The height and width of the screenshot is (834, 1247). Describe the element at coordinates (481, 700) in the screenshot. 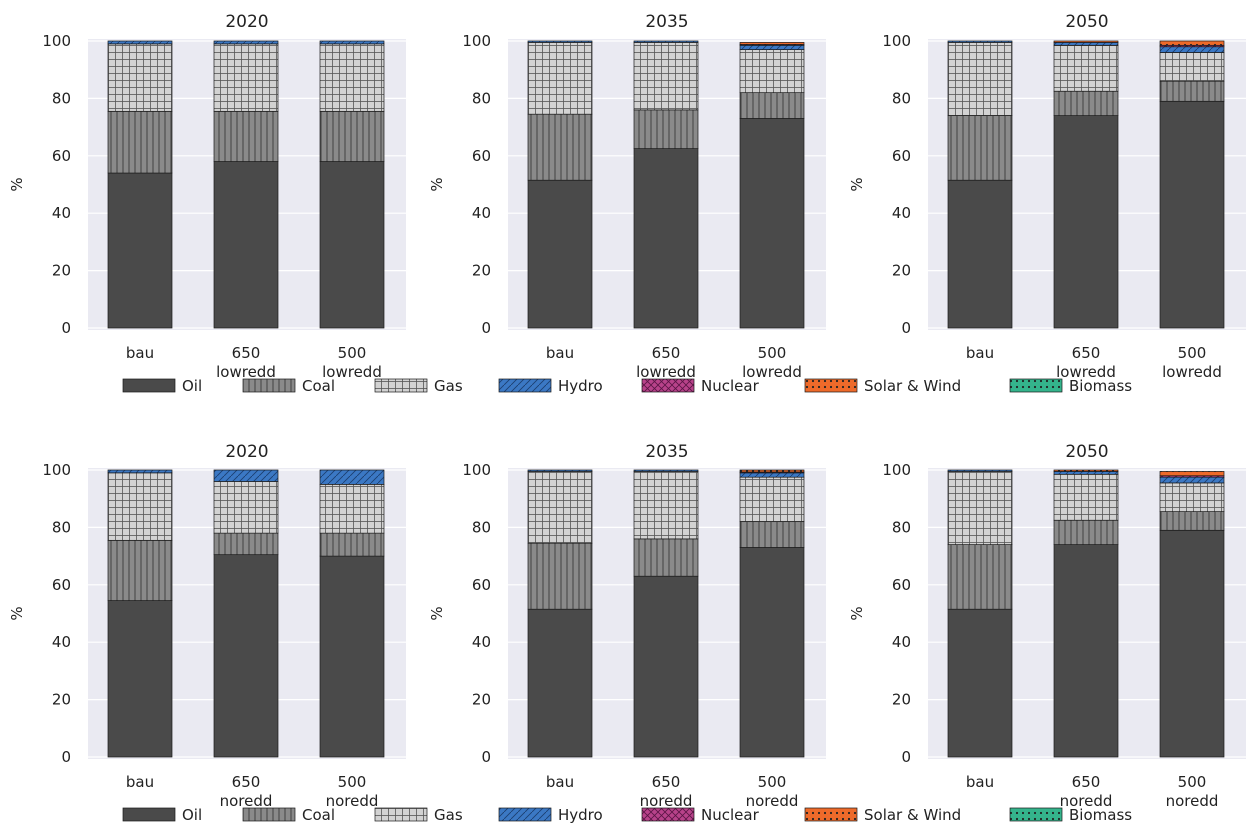

I see `y-tick-label: 20` at that location.